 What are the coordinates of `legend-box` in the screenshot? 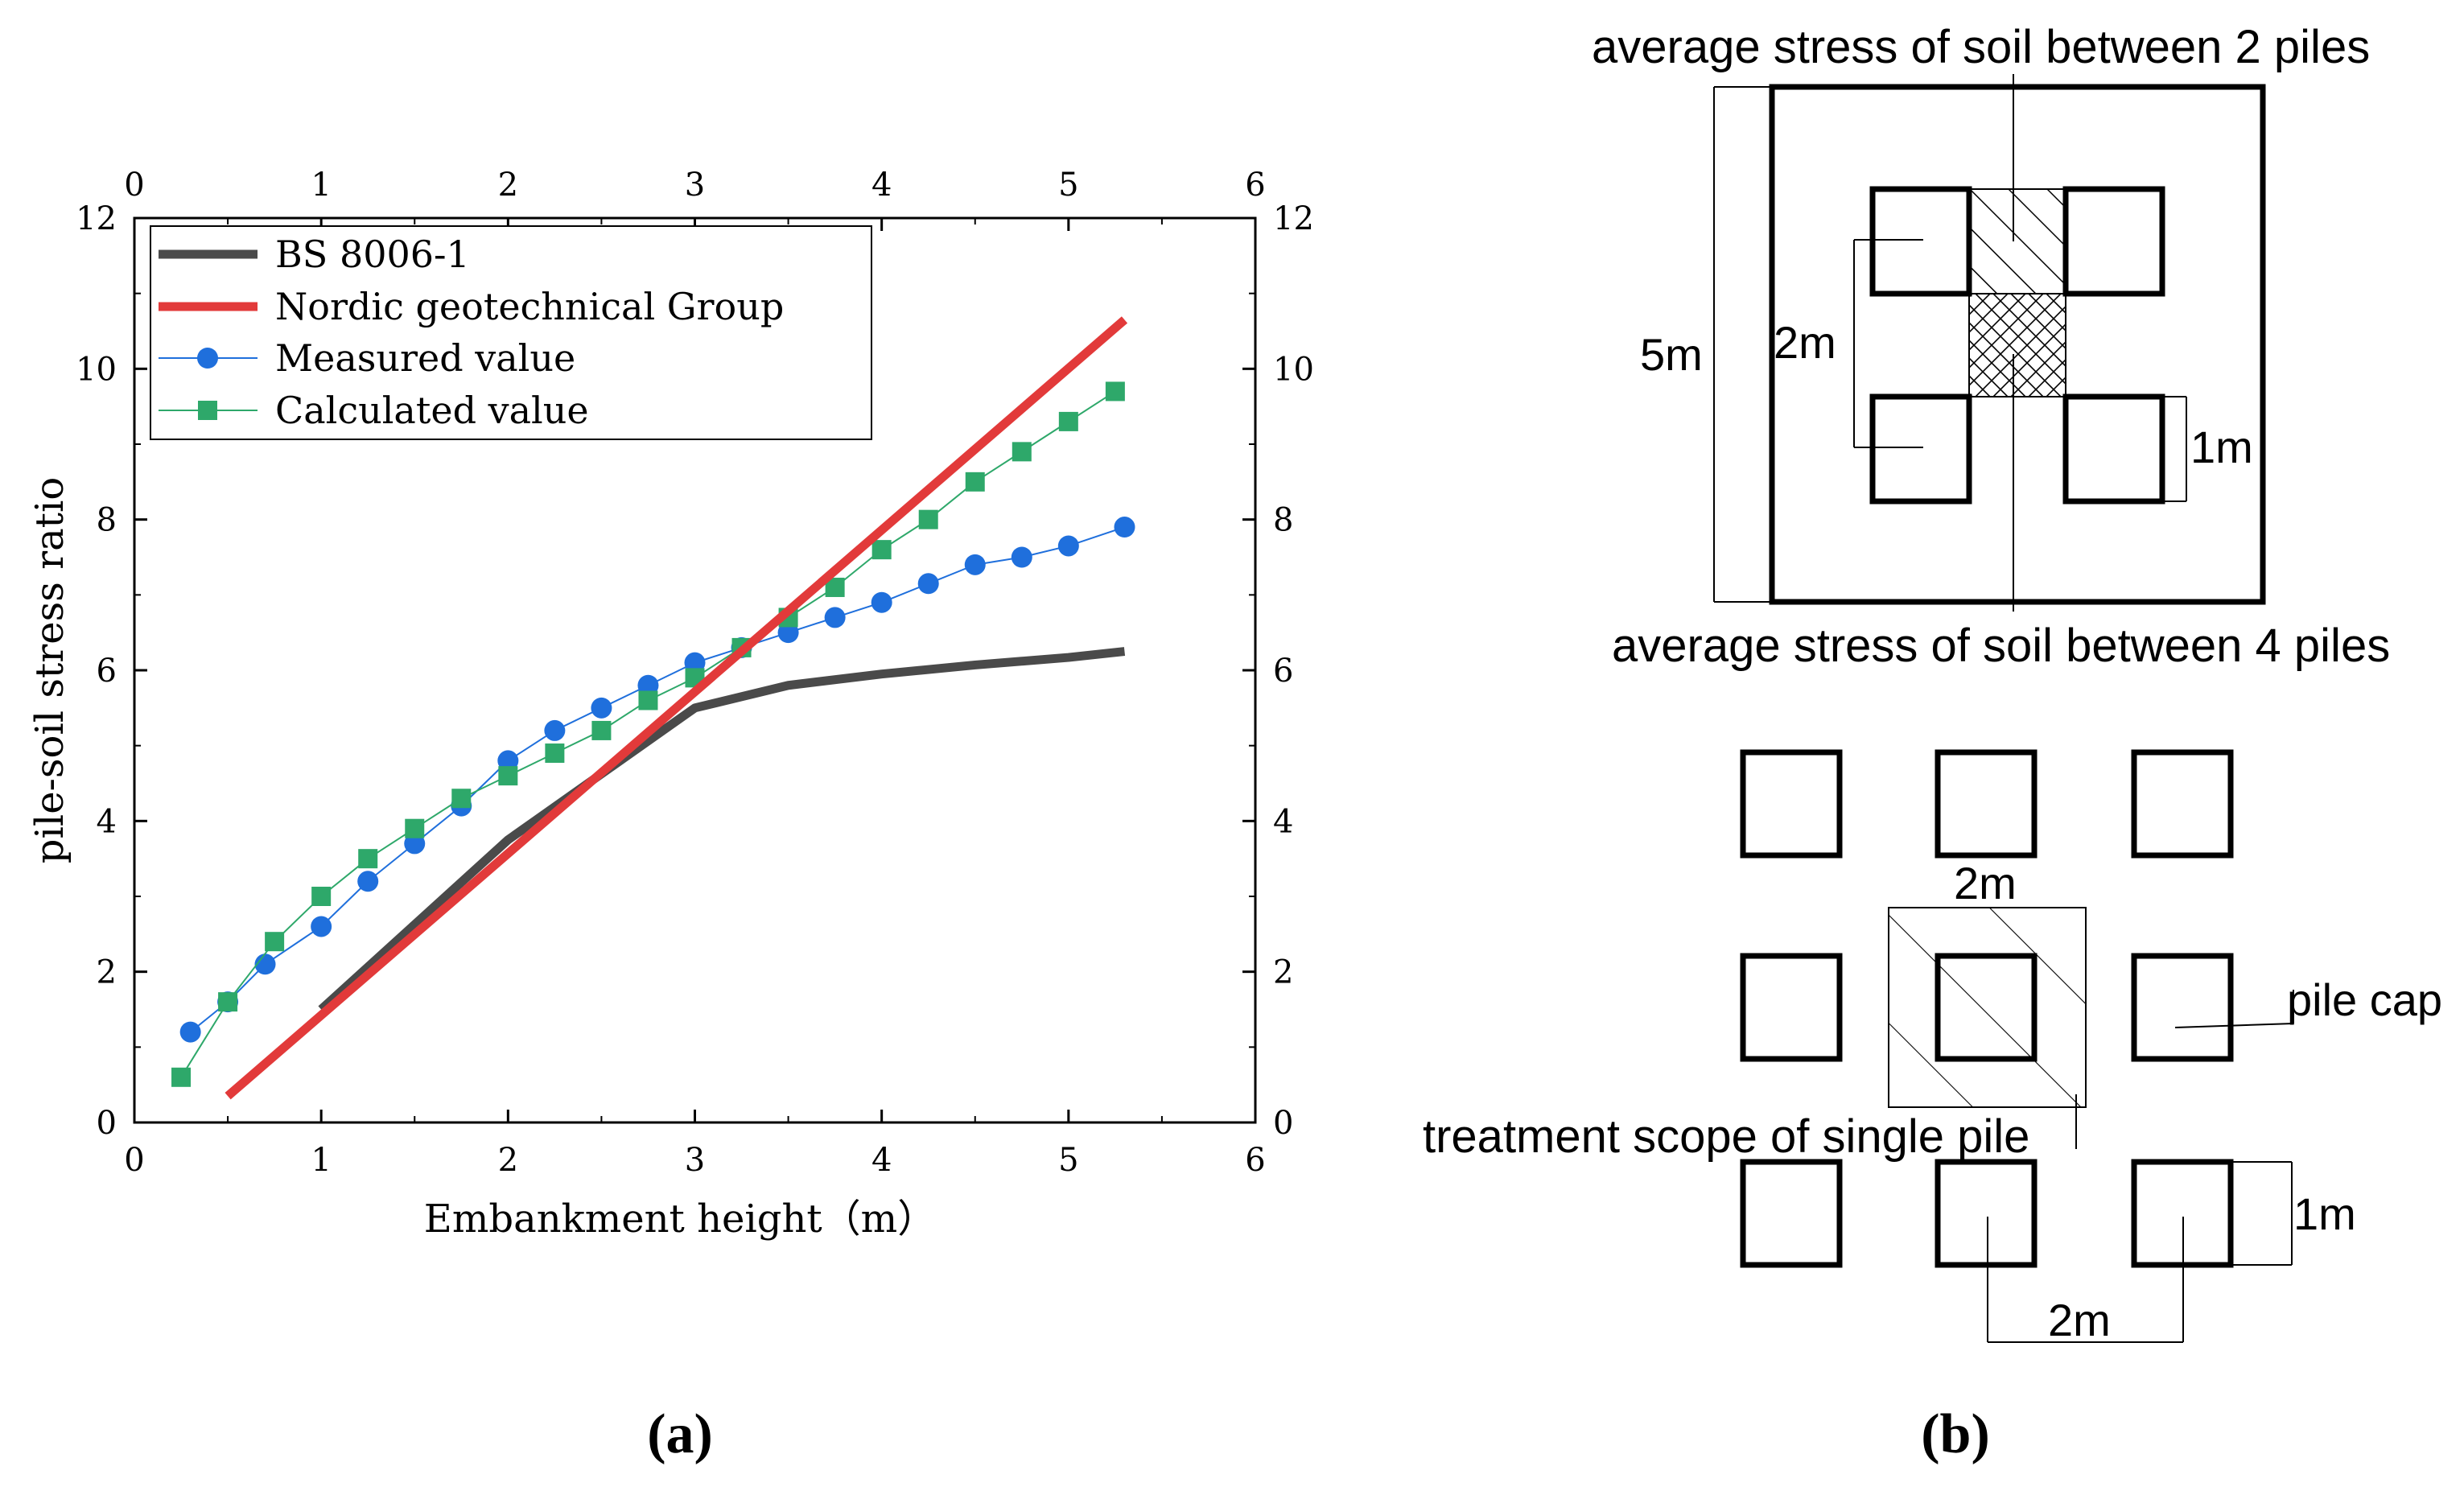 It's located at (511, 333).